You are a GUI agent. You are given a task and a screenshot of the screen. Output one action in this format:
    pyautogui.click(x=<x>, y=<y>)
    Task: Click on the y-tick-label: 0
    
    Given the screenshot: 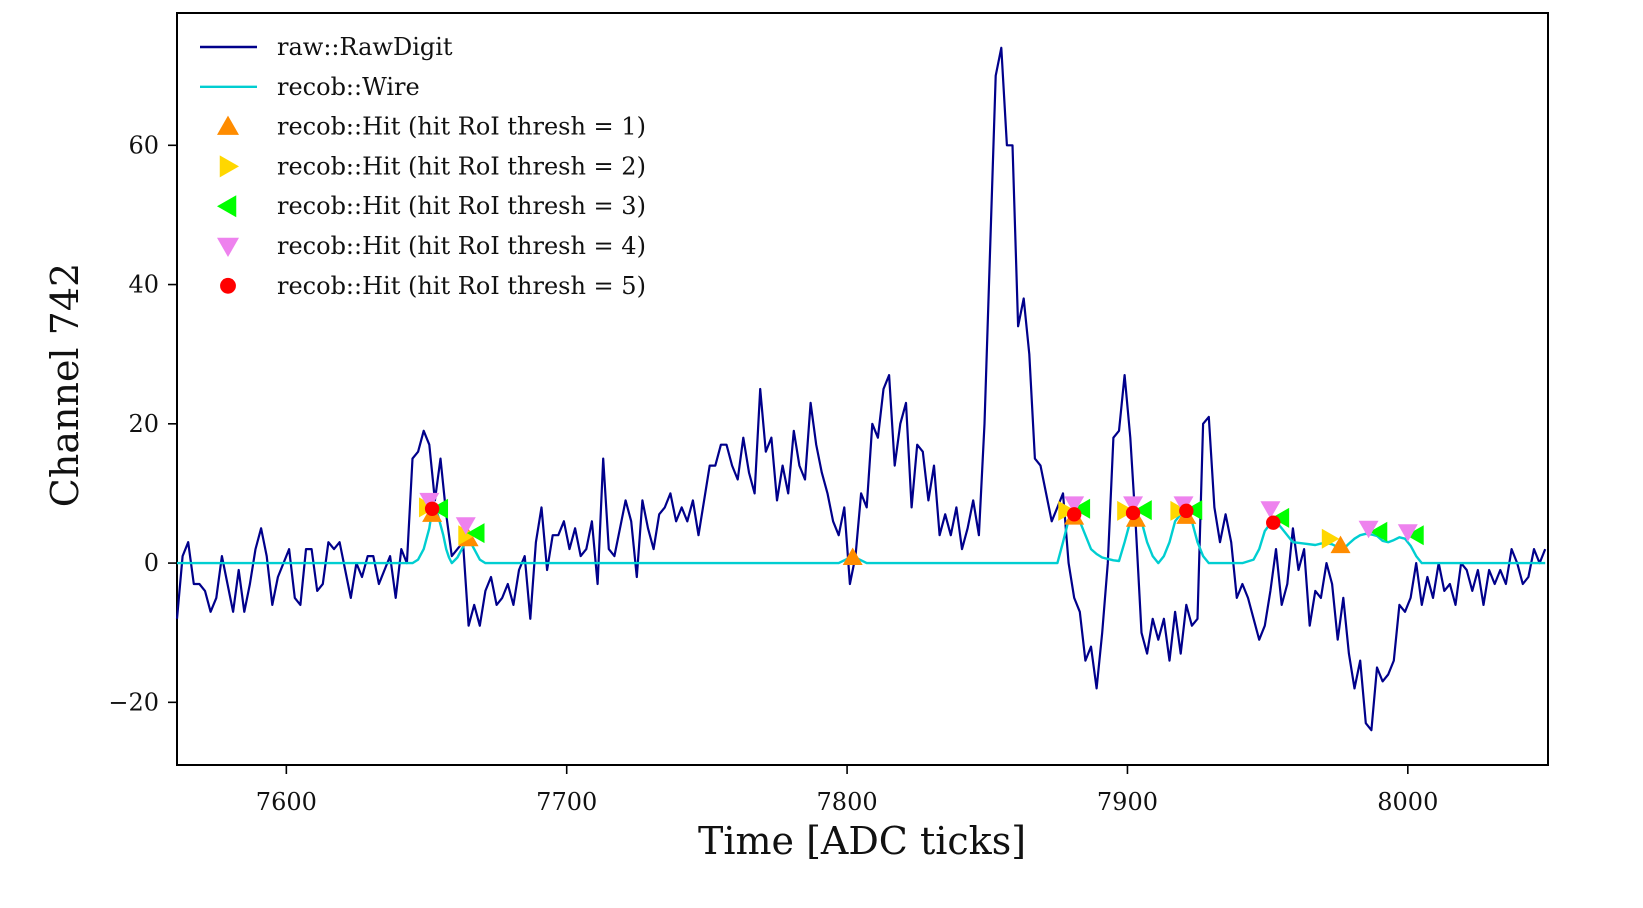 What is the action you would take?
    pyautogui.click(x=151, y=563)
    